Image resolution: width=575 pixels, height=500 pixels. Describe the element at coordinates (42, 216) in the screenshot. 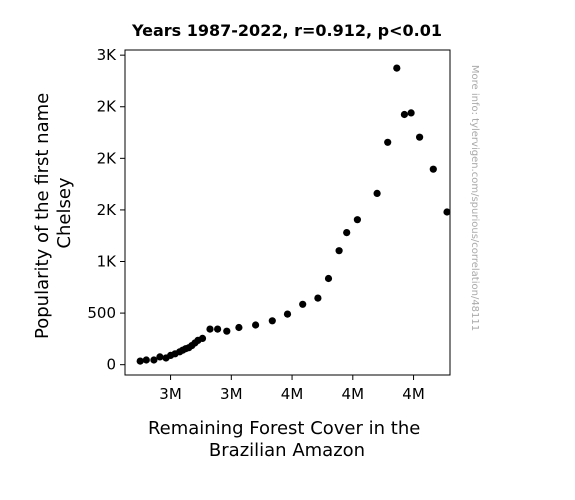

I see `y-axis-label-line-1: Popularity of the first name` at that location.